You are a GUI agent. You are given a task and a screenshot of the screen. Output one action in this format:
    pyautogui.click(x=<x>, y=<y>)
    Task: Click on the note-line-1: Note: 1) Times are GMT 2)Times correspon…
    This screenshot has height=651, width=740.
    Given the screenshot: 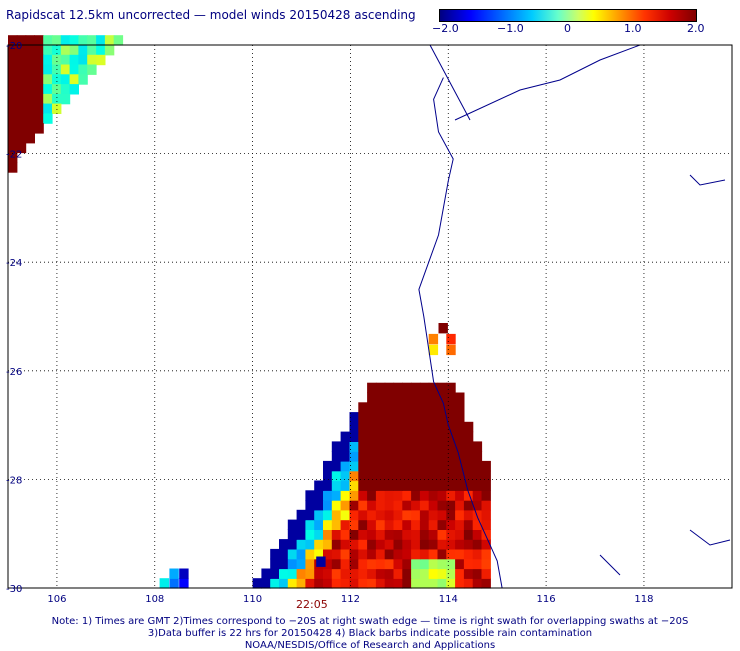 What is the action you would take?
    pyautogui.click(x=370, y=621)
    